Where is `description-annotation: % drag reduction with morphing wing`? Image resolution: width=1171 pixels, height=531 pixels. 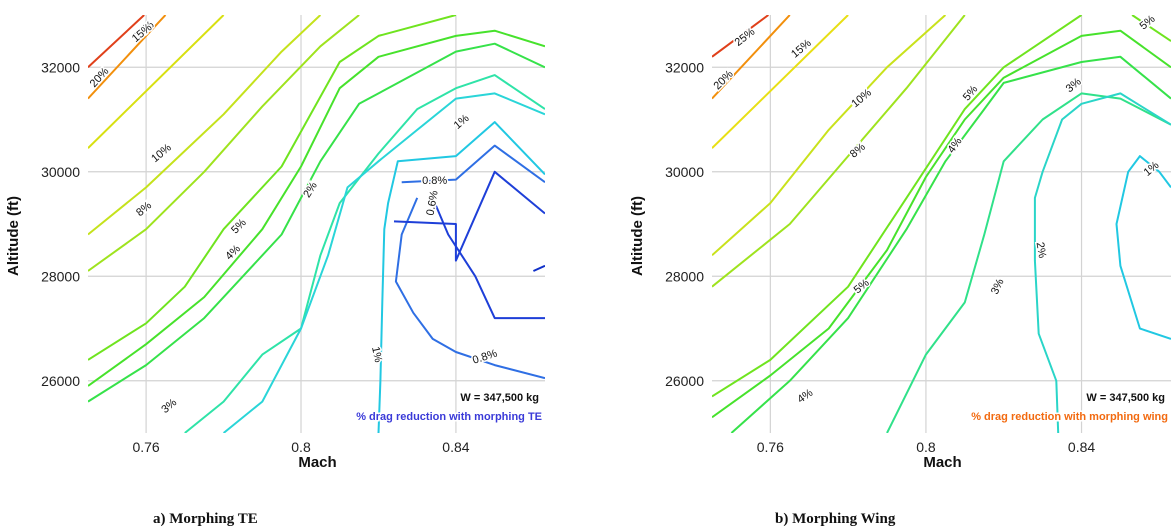 description-annotation: % drag reduction with morphing wing is located at coordinates (1069, 417).